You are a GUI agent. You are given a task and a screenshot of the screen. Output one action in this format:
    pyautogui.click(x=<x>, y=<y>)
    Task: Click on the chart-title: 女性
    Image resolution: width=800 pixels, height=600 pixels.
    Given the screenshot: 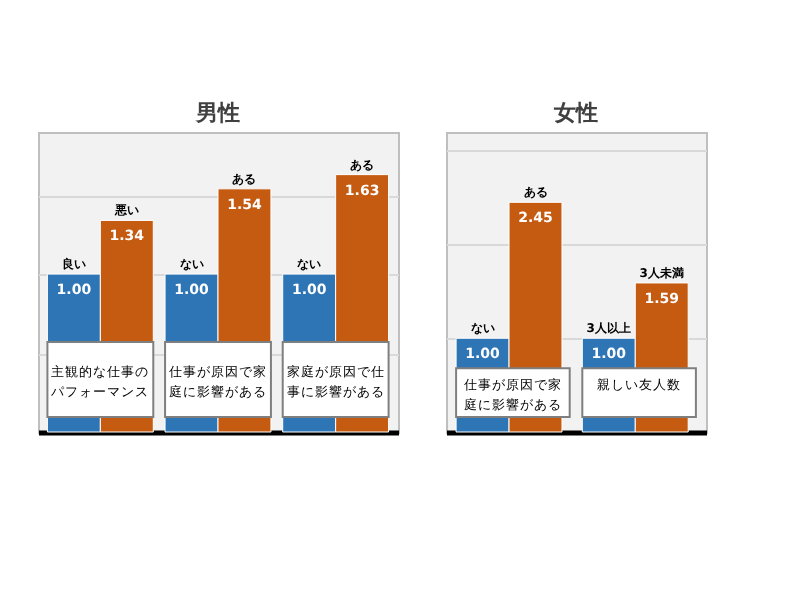 What is the action you would take?
    pyautogui.click(x=575, y=113)
    